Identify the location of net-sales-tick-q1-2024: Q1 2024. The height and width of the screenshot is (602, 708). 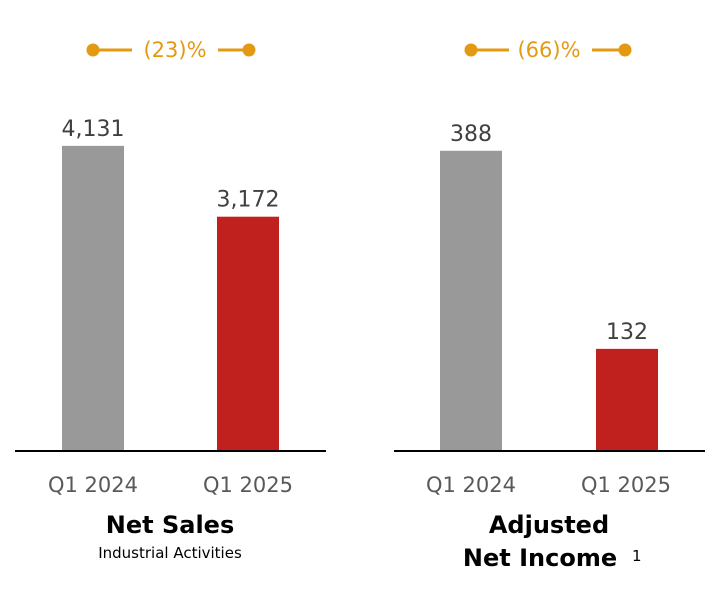
(93, 485).